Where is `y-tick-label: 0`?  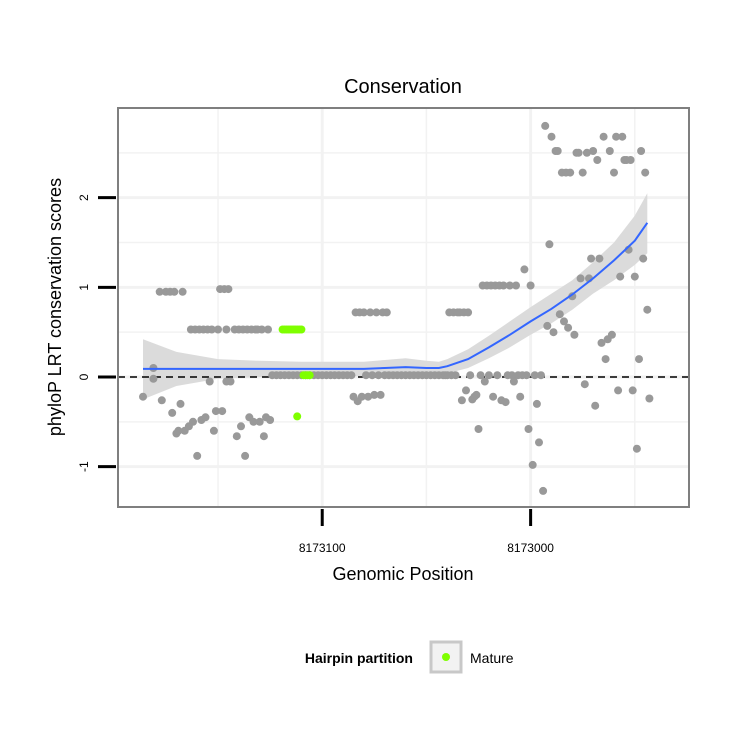
y-tick-label: 0 is located at coordinates (84, 376).